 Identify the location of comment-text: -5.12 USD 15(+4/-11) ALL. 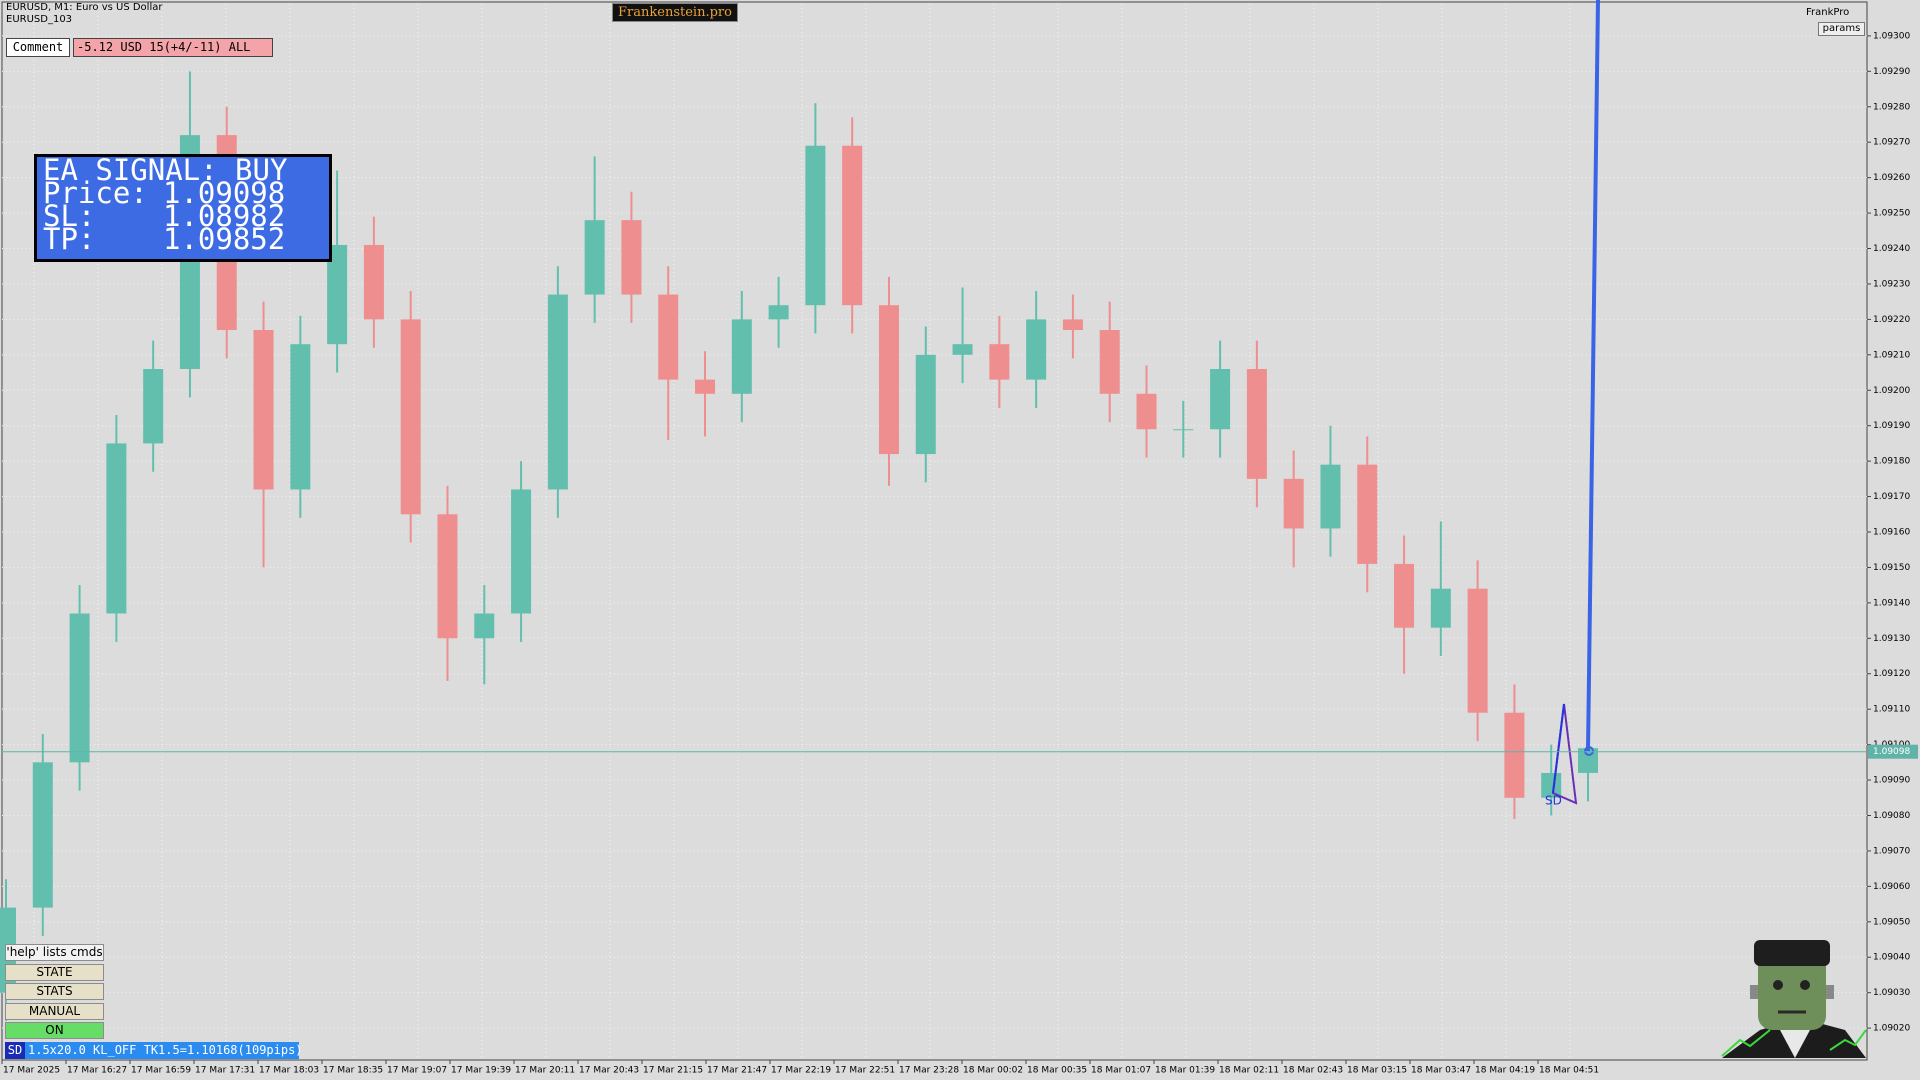
(173, 47).